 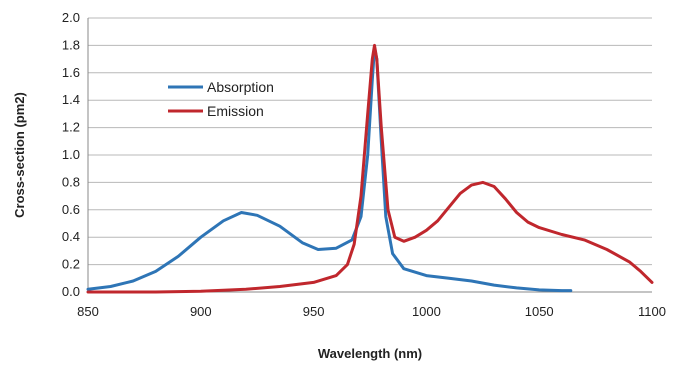 What do you see at coordinates (652, 311) in the screenshot?
I see `x-tick-label: 1100` at bounding box center [652, 311].